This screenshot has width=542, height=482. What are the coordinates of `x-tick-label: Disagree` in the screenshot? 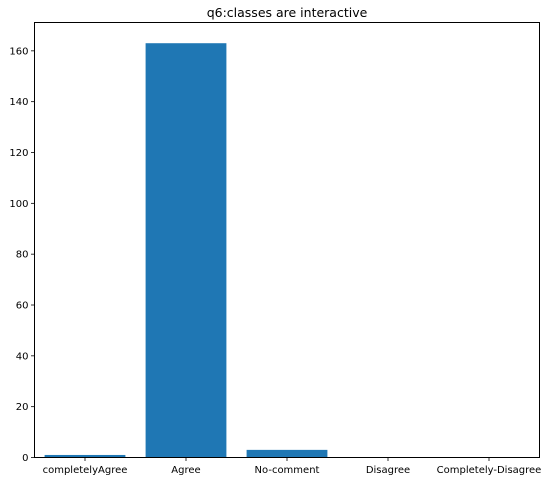 It's located at (388, 470).